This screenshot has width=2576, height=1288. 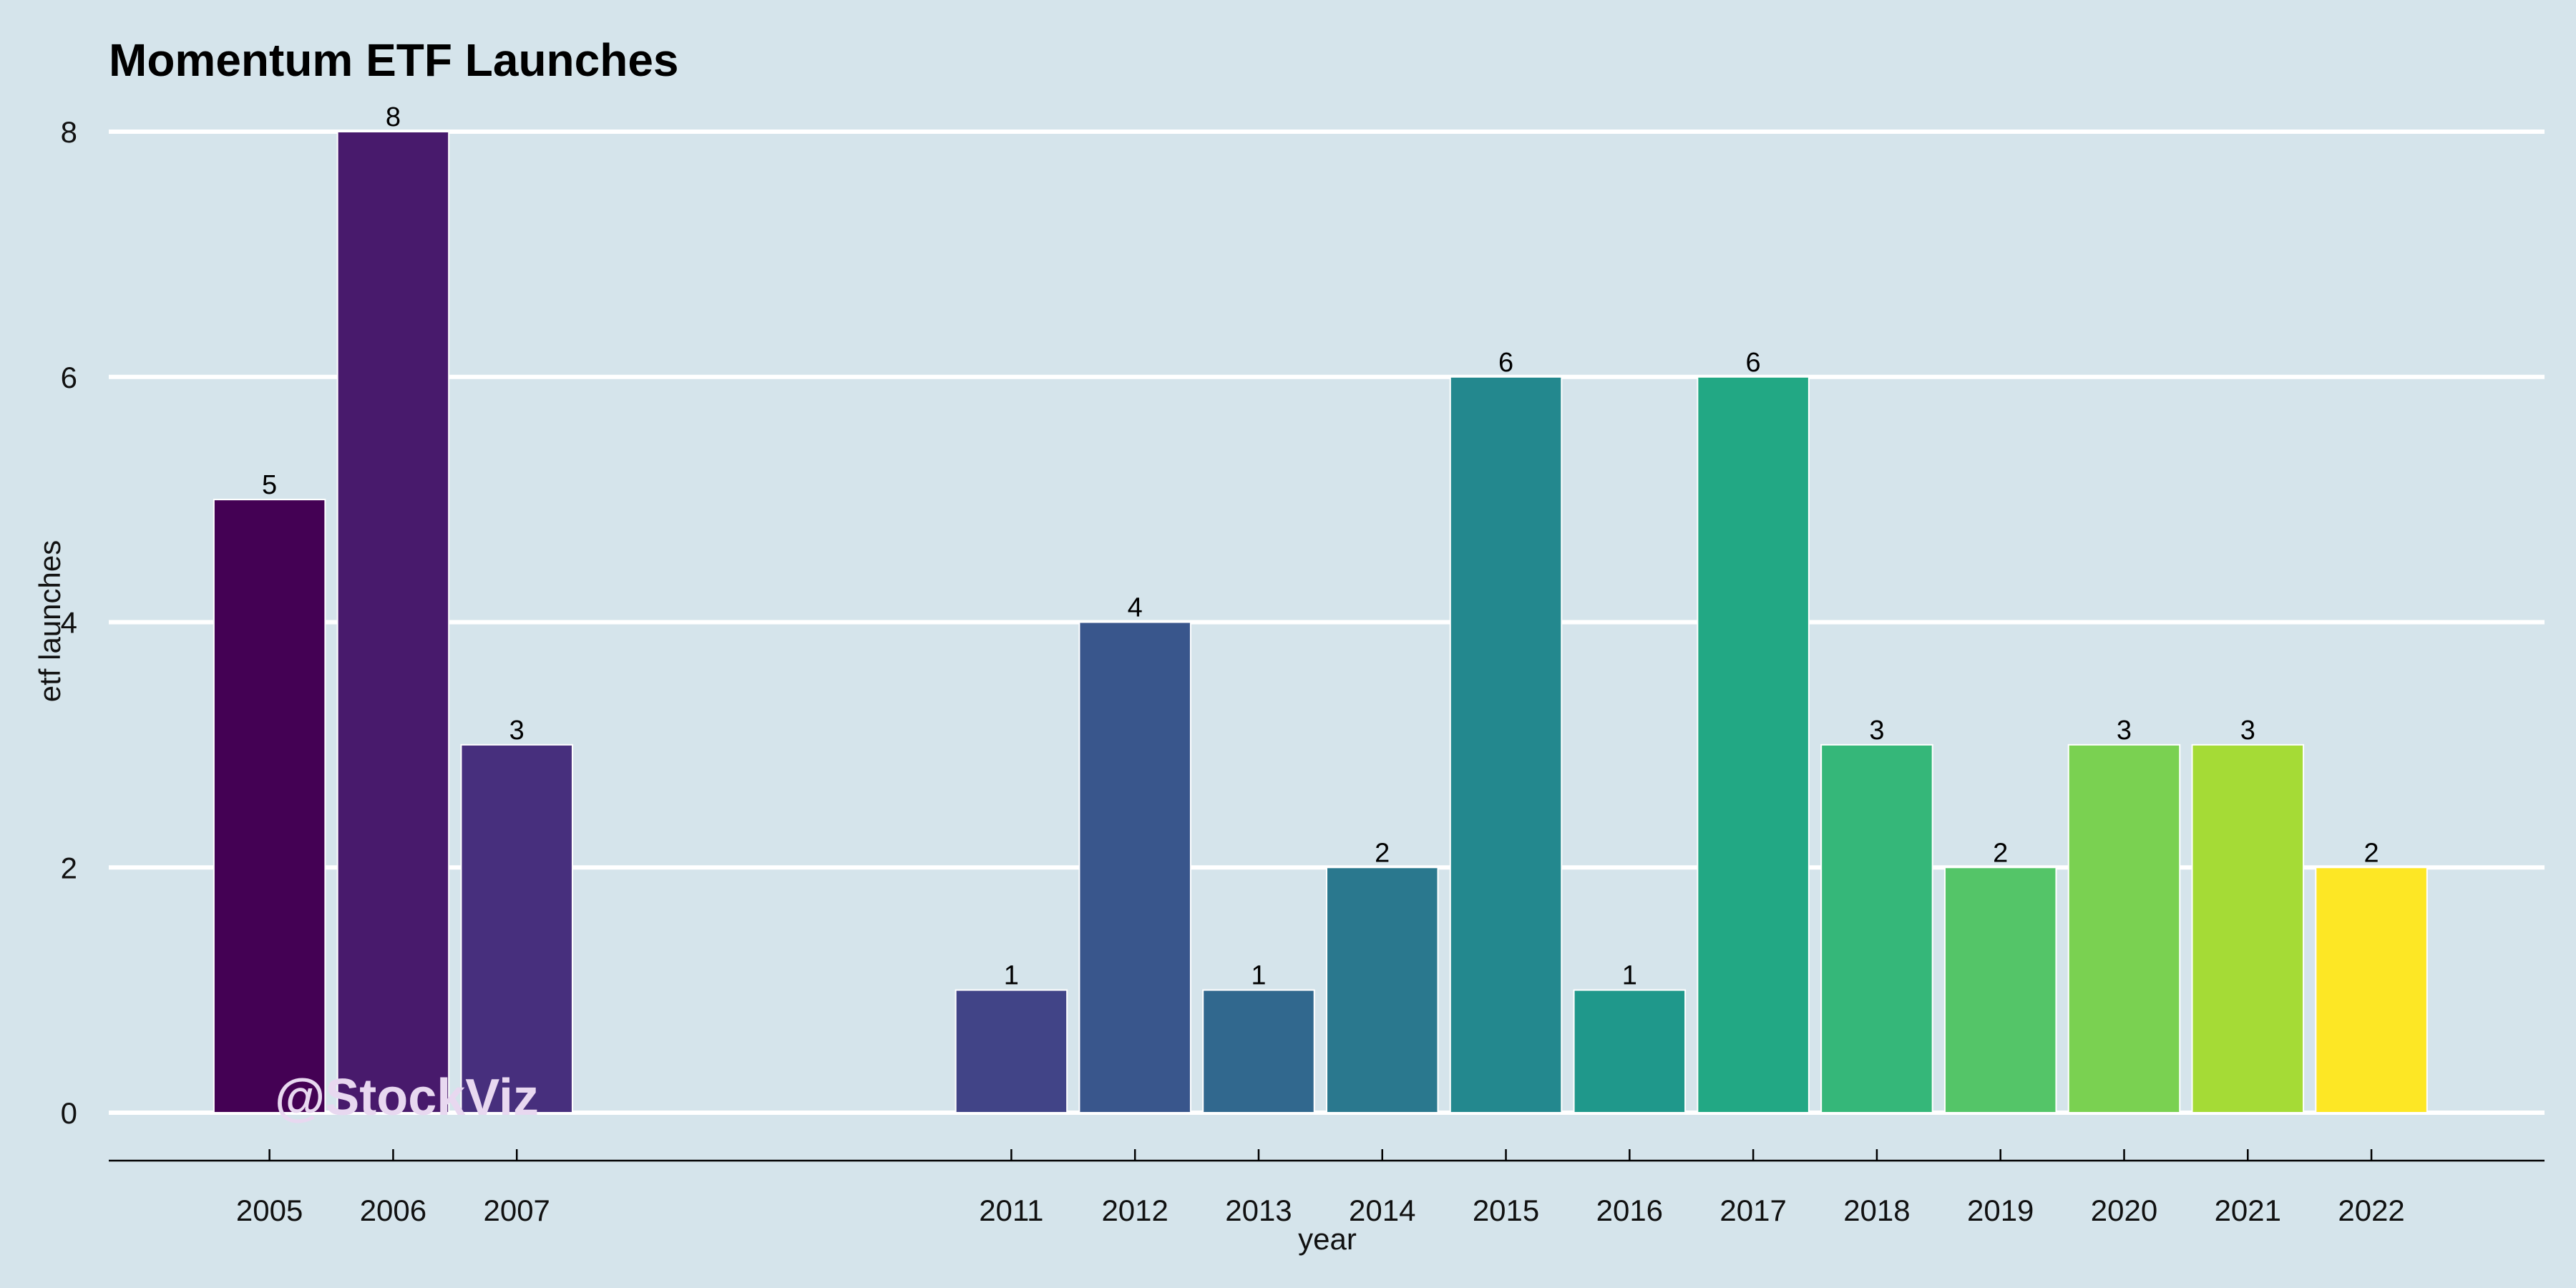 I want to click on y-axis: 0 2 4 6 8, so click(x=69, y=622).